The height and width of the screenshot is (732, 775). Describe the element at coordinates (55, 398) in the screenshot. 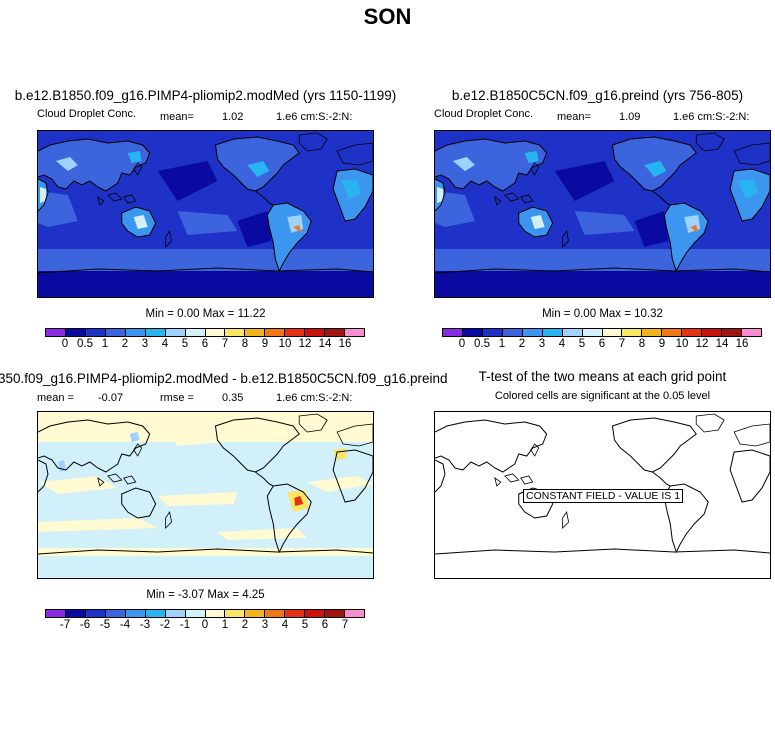

I see `panel3-mean-label: mean =` at that location.